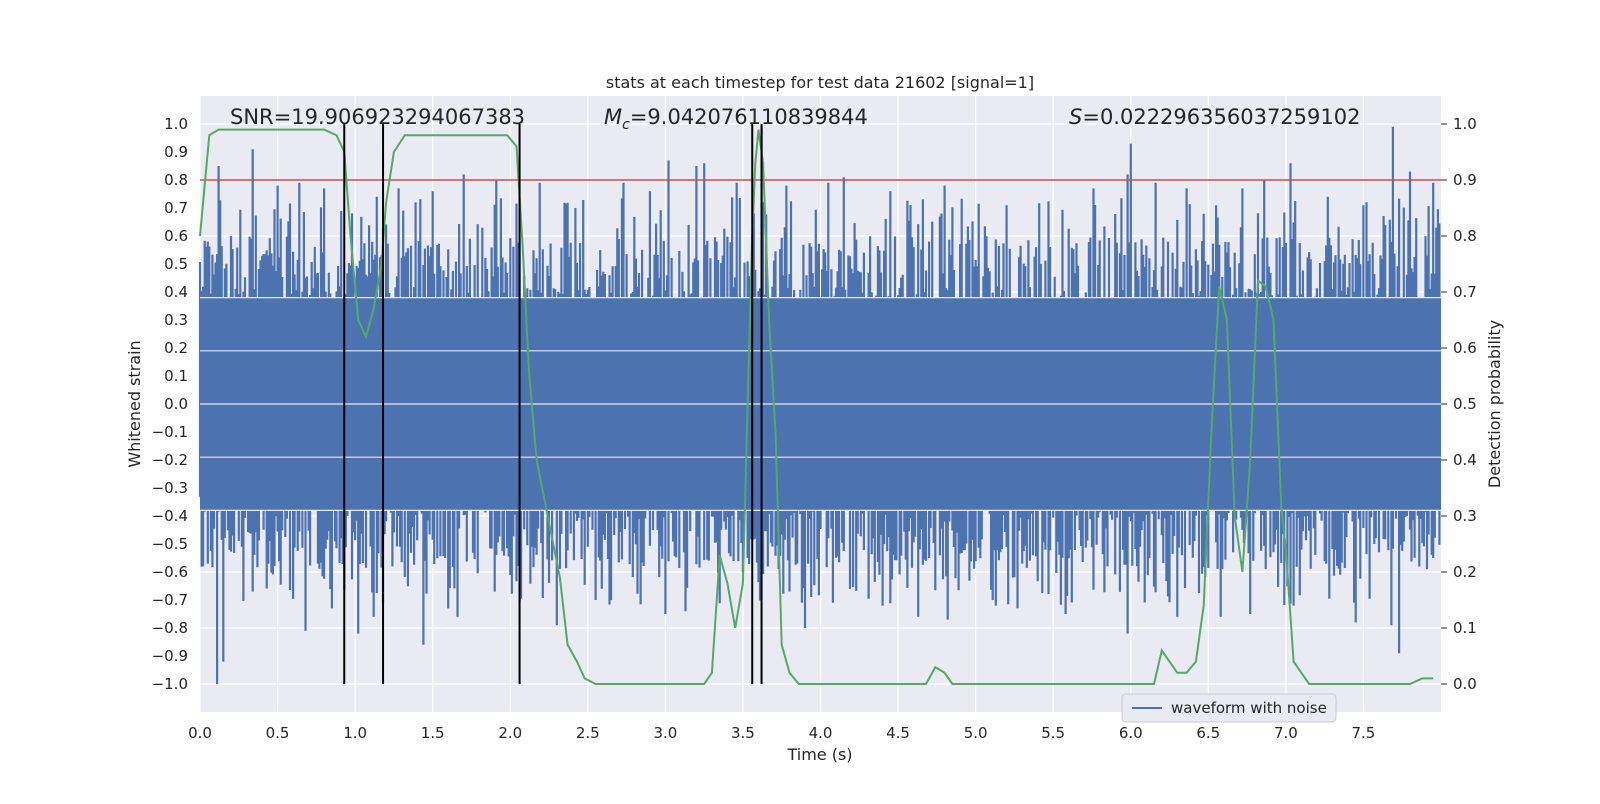  Describe the element at coordinates (665, 733) in the screenshot. I see `x-tick-label: 3.0` at that location.